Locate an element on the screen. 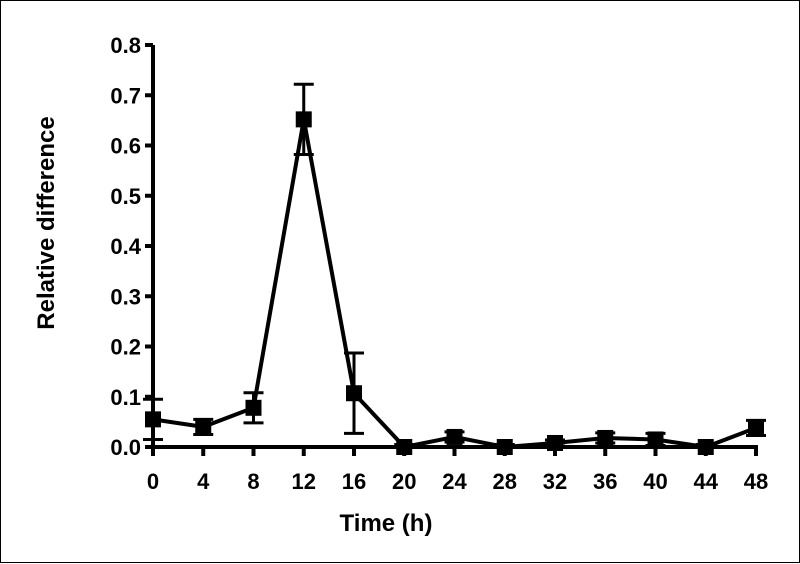  x-tick-label: 44 is located at coordinates (706, 481).